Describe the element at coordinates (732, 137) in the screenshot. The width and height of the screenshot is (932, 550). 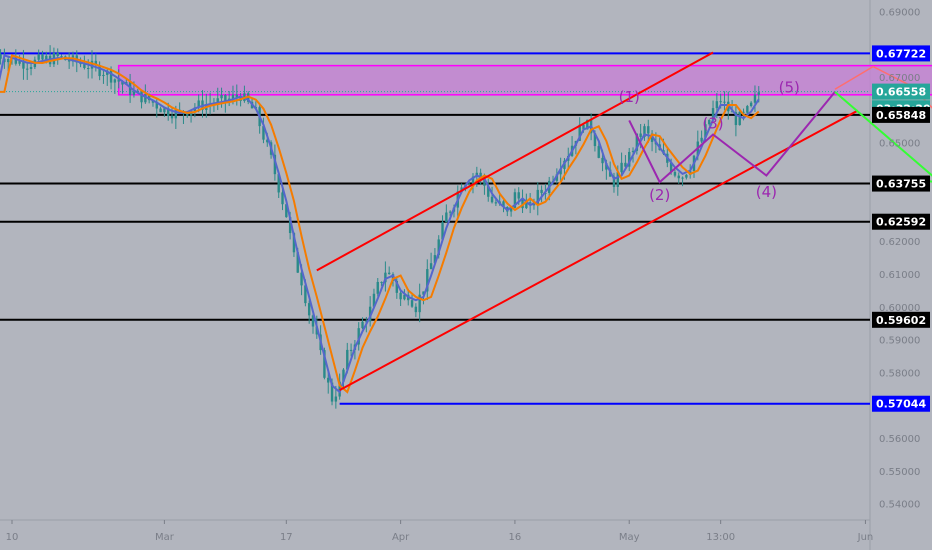
I see `elliott-wave-path` at that location.